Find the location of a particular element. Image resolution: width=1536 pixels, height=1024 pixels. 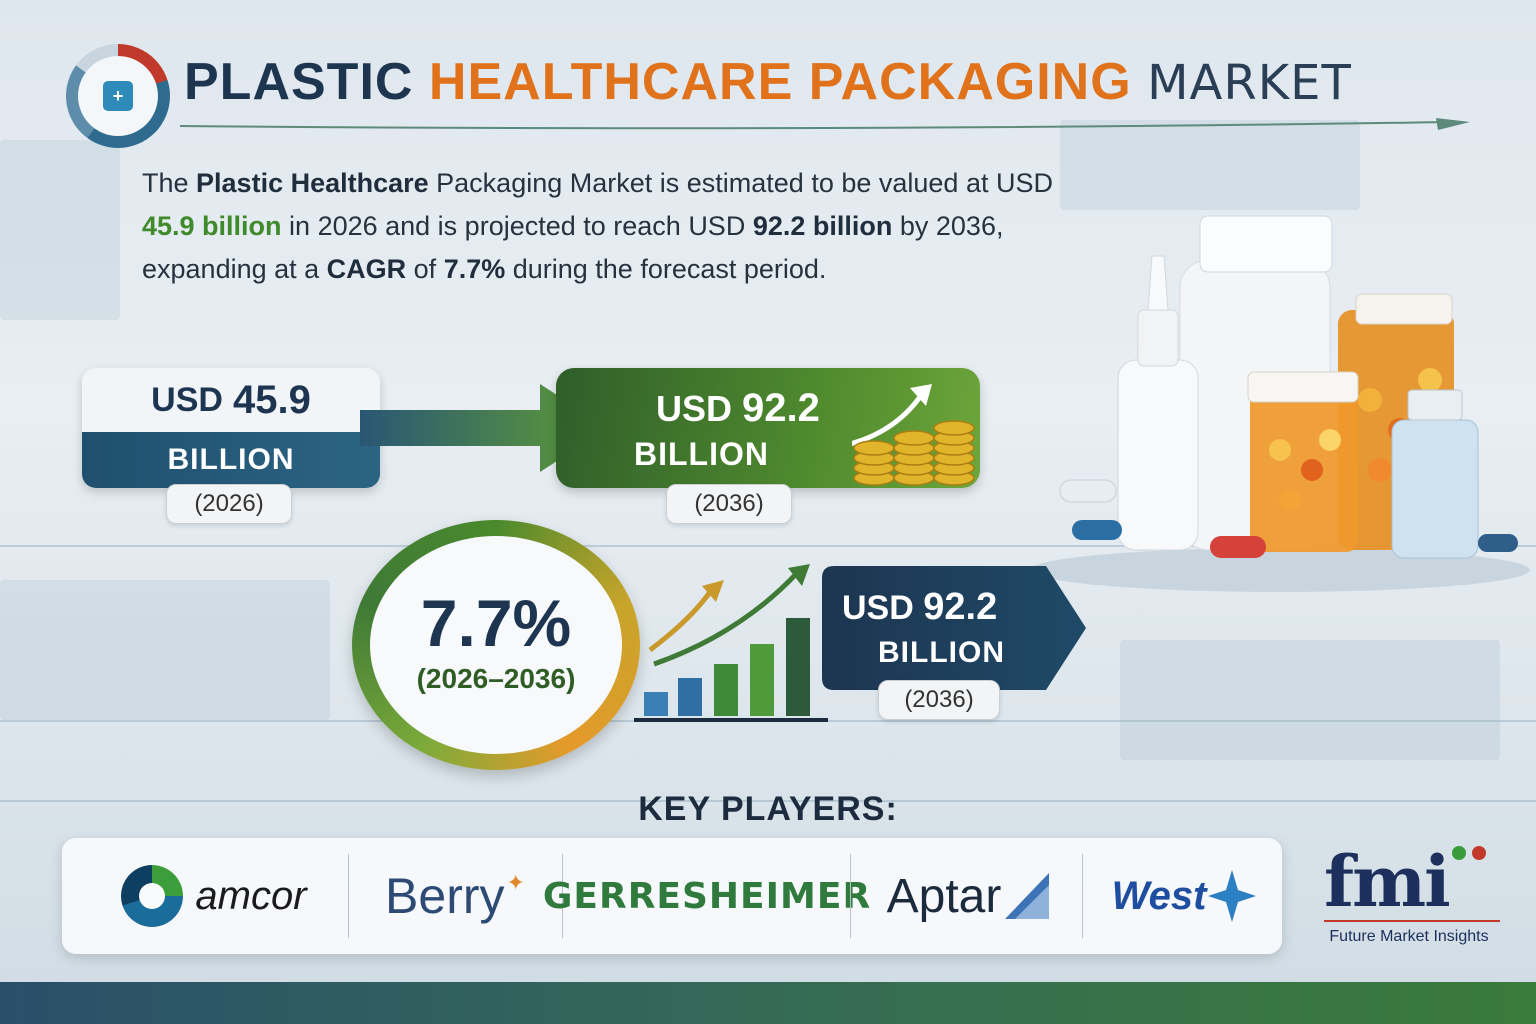

title-part-market: MARKET is located at coordinates (1249, 83).